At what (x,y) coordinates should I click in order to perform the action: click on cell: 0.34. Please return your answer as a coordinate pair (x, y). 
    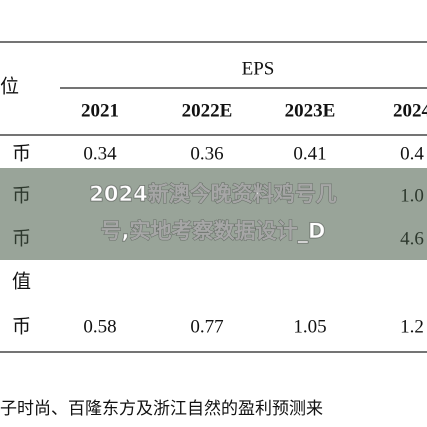
    Looking at the image, I should click on (100, 153).